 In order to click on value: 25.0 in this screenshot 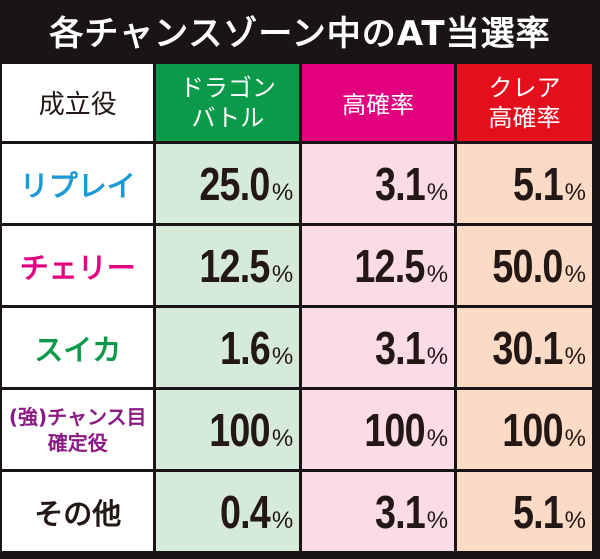, I will do `click(235, 183)`.